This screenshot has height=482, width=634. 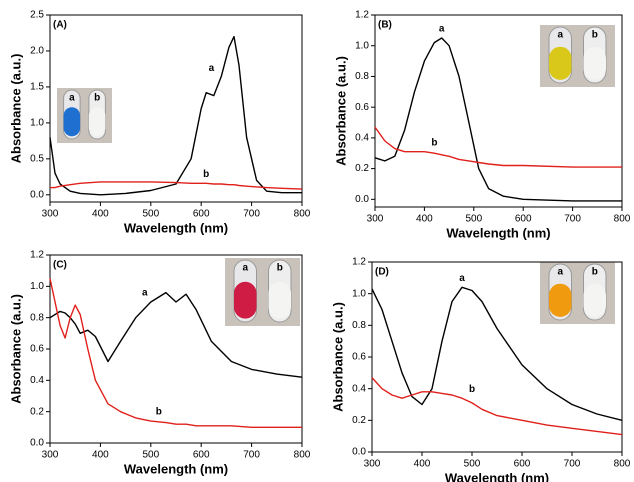 What do you see at coordinates (37, 51) in the screenshot?
I see `y-tick-label: 2.0` at bounding box center [37, 51].